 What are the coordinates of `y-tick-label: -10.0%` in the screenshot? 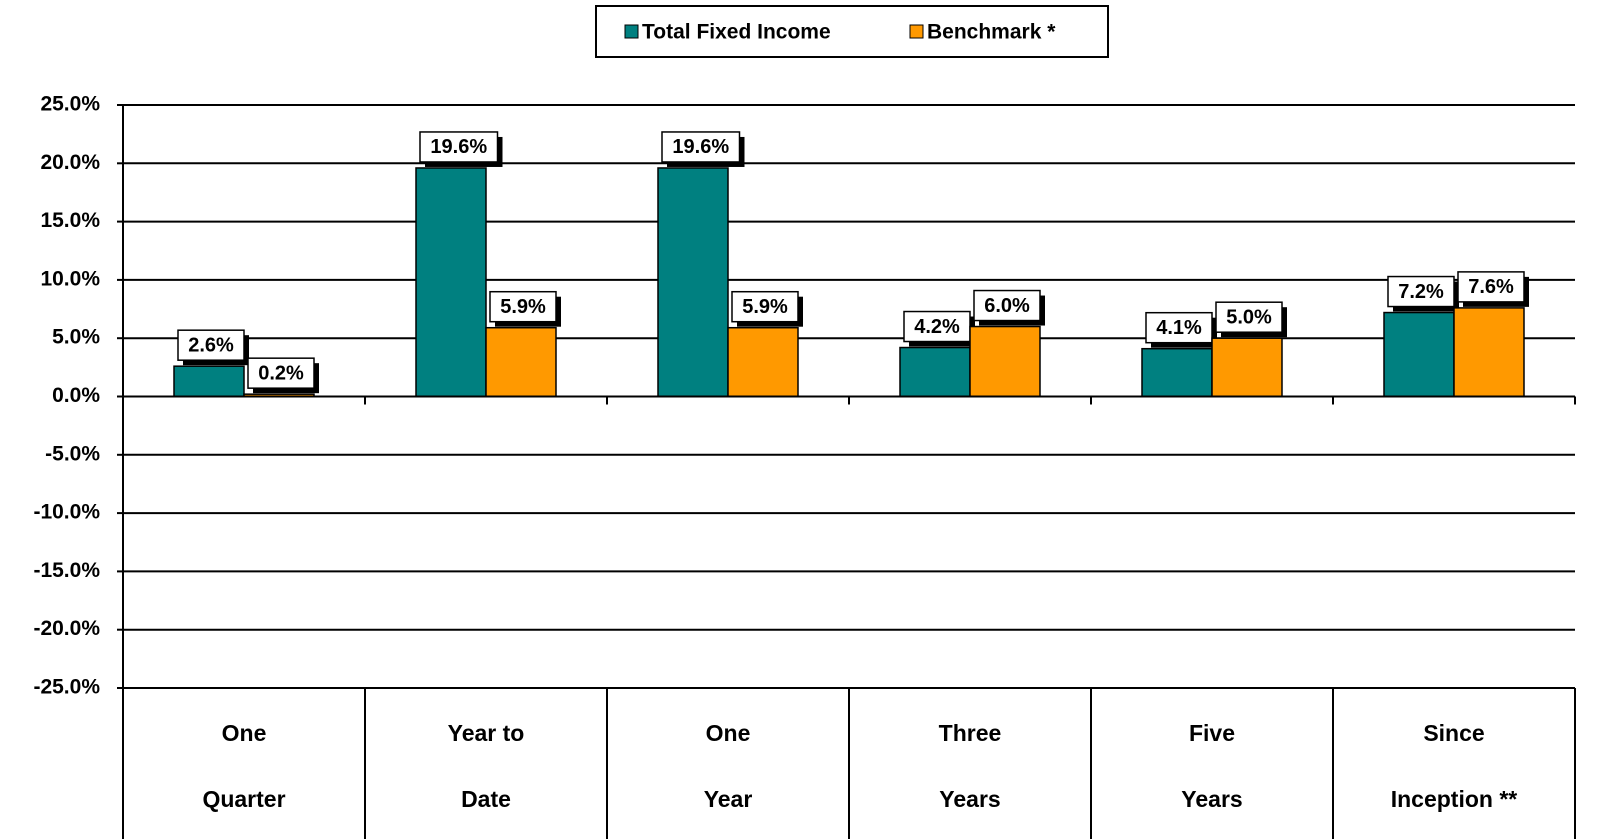 It's located at (66, 512).